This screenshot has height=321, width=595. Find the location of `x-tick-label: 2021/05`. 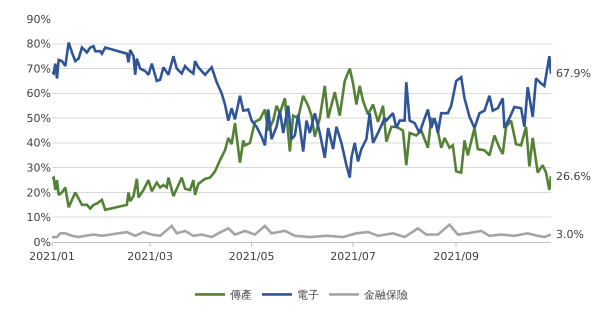

x-tick-label: 2021/05 is located at coordinates (251, 257).